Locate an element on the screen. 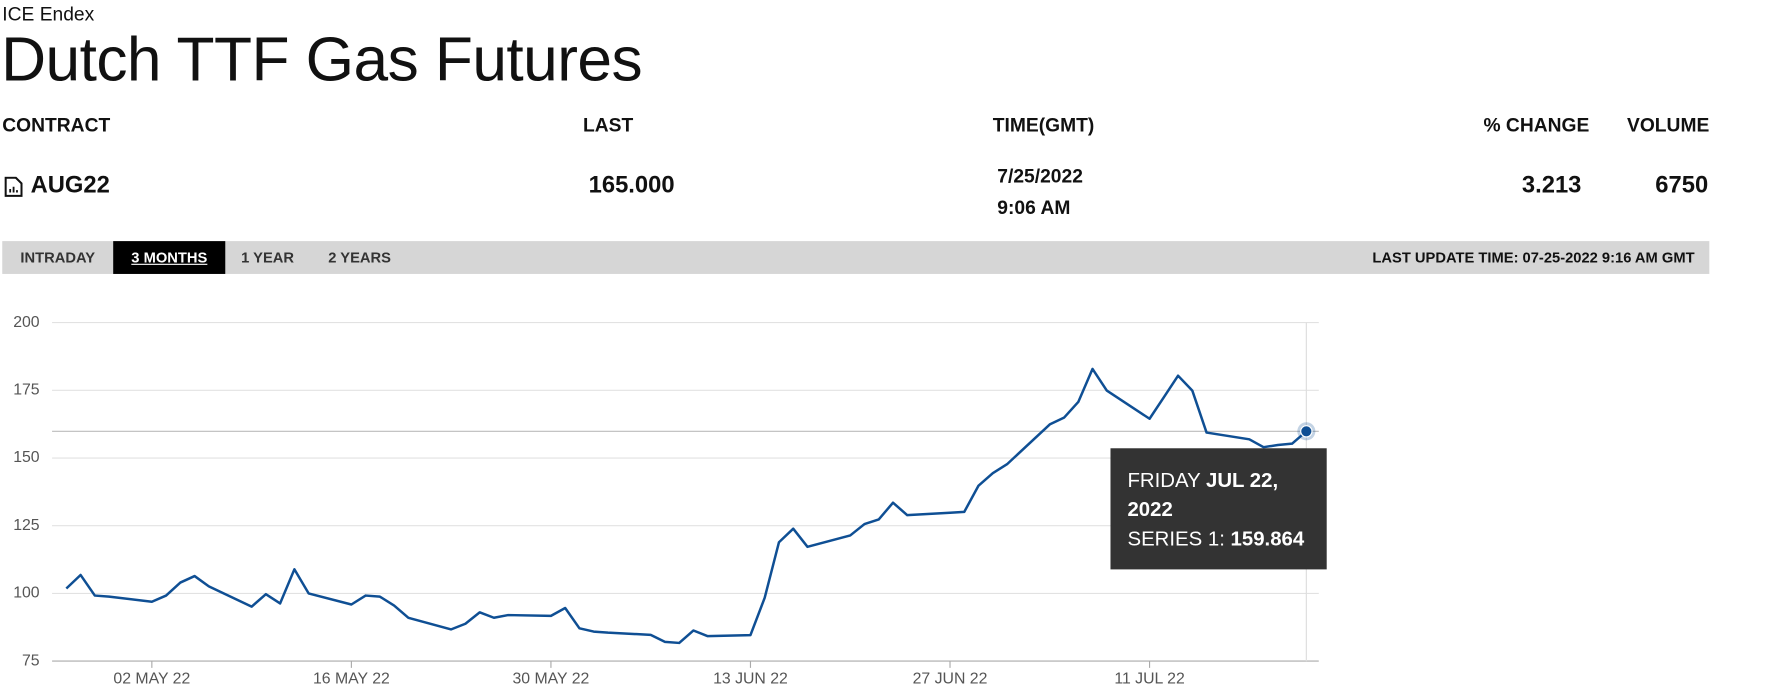 Image resolution: width=1775 pixels, height=698 pixels. y-tick-label: 125 is located at coordinates (26, 525).